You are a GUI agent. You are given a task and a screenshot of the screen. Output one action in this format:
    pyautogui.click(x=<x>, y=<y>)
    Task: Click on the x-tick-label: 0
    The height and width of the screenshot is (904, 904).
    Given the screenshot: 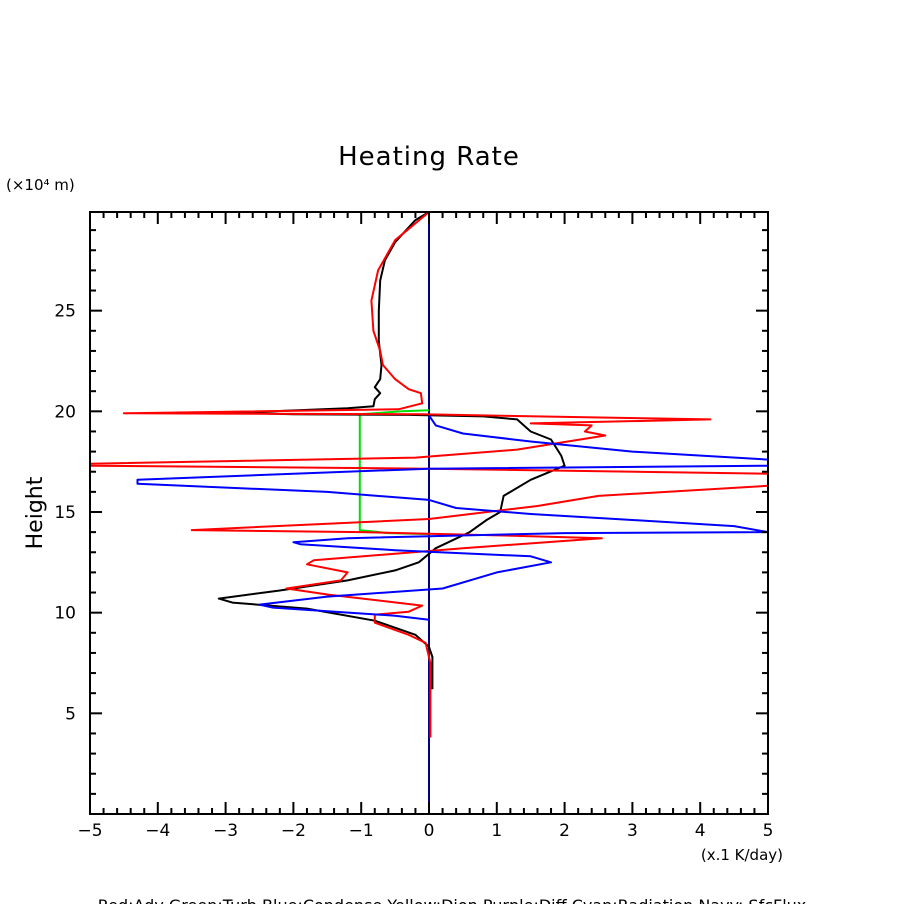 What is the action you would take?
    pyautogui.click(x=429, y=831)
    